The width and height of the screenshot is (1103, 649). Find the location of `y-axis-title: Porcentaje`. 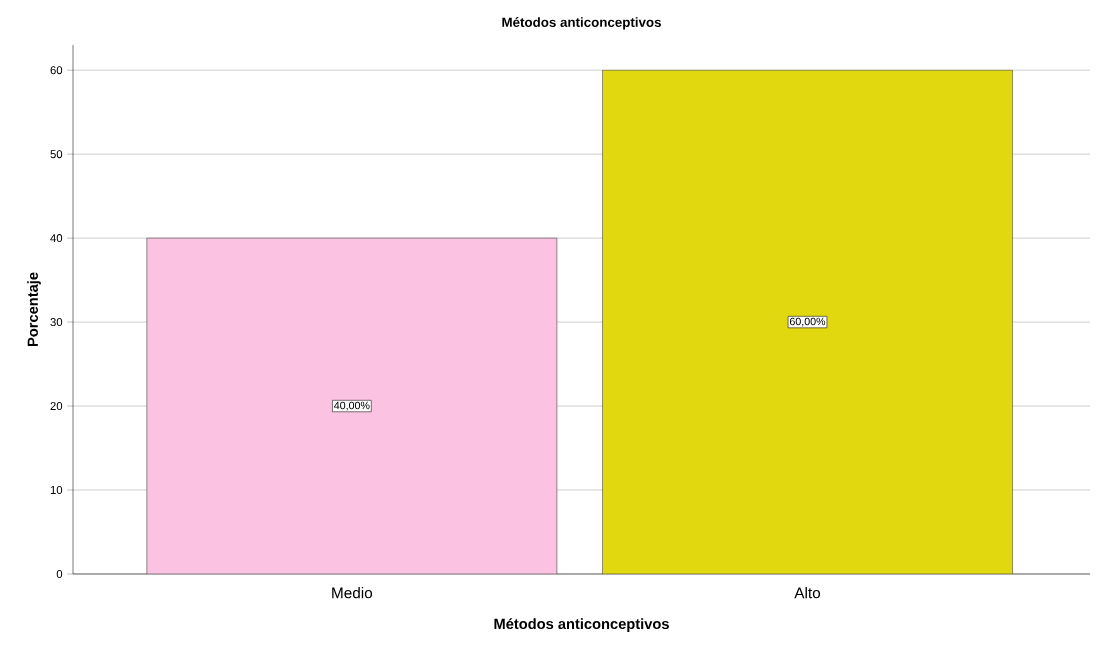

y-axis-title: Porcentaje is located at coordinates (34, 309).